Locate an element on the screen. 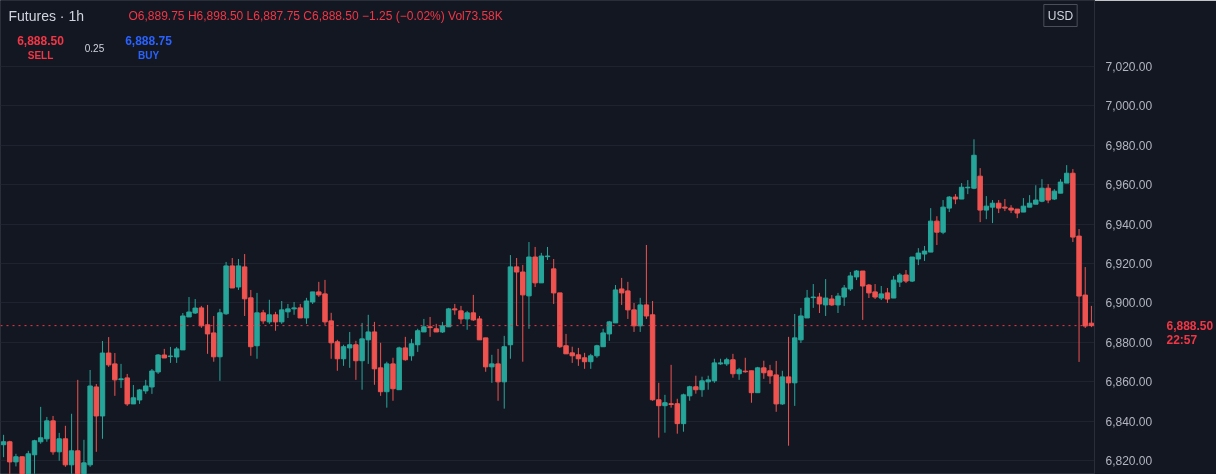  y-tick-label: 6,980.00 is located at coordinates (1129, 145).